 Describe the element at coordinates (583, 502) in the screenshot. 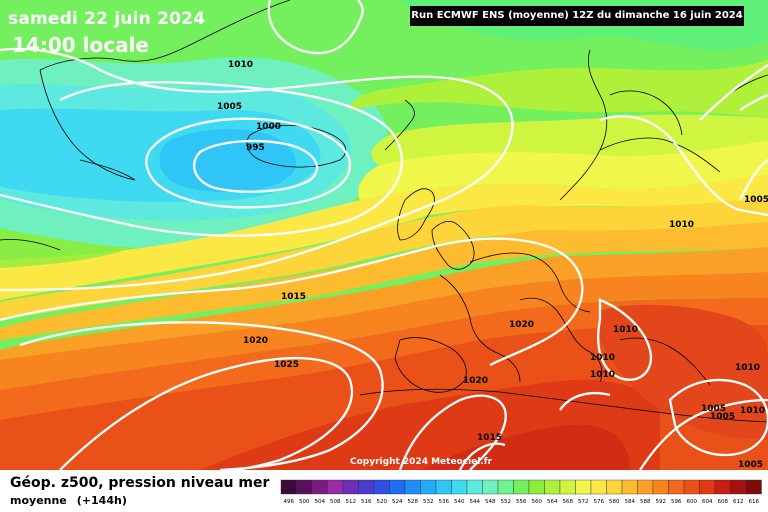

I see `legend-label: 572` at that location.